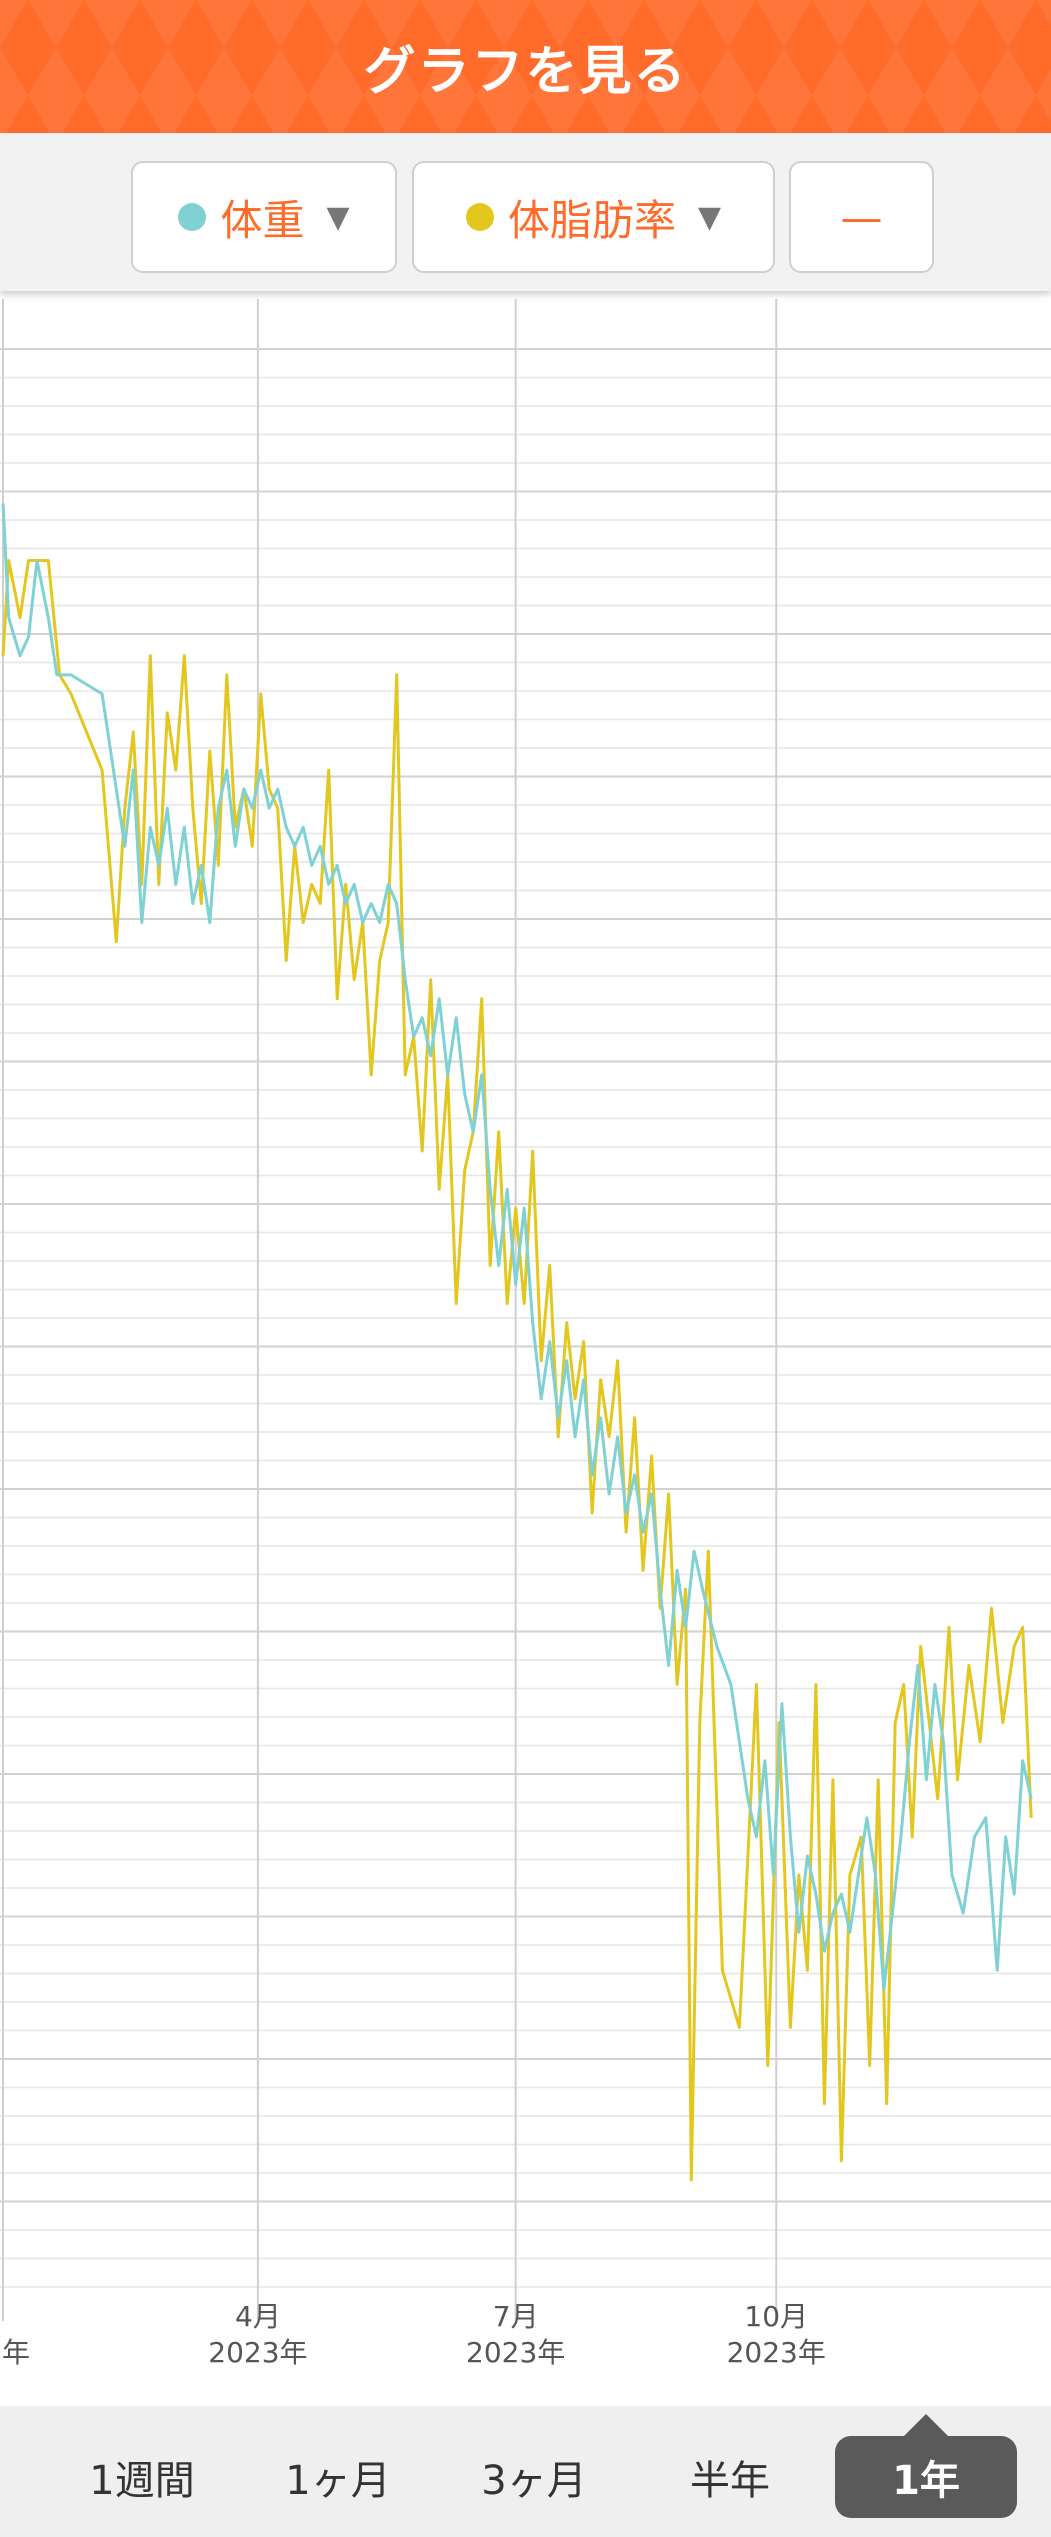 The height and width of the screenshot is (2537, 1051). What do you see at coordinates (258, 2316) in the screenshot?
I see `x-tick-label: 4月` at bounding box center [258, 2316].